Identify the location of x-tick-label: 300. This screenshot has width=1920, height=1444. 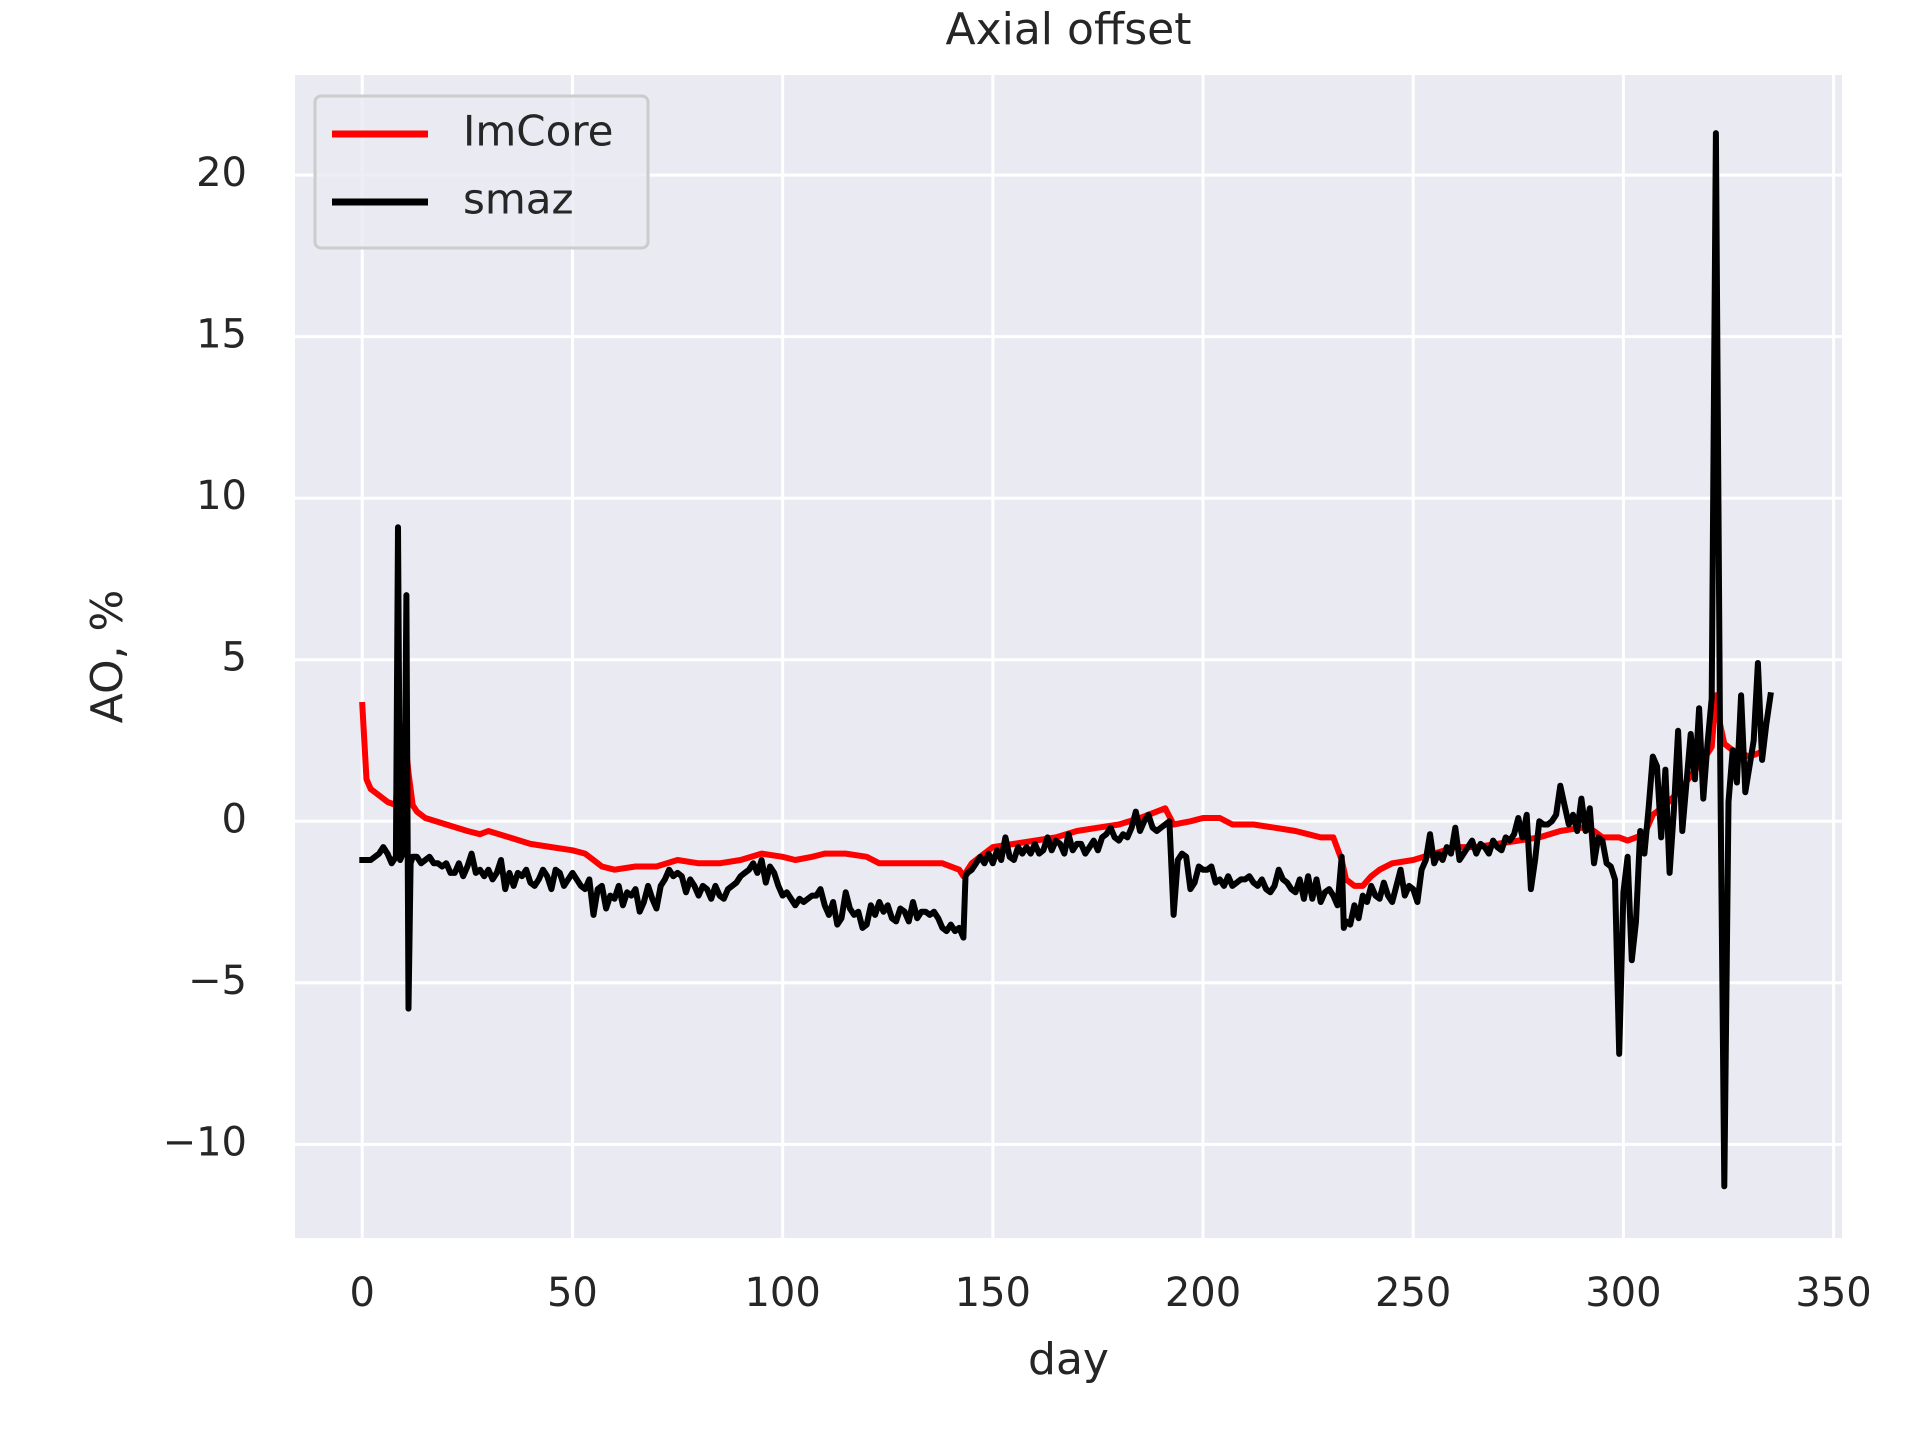
(1623, 1293).